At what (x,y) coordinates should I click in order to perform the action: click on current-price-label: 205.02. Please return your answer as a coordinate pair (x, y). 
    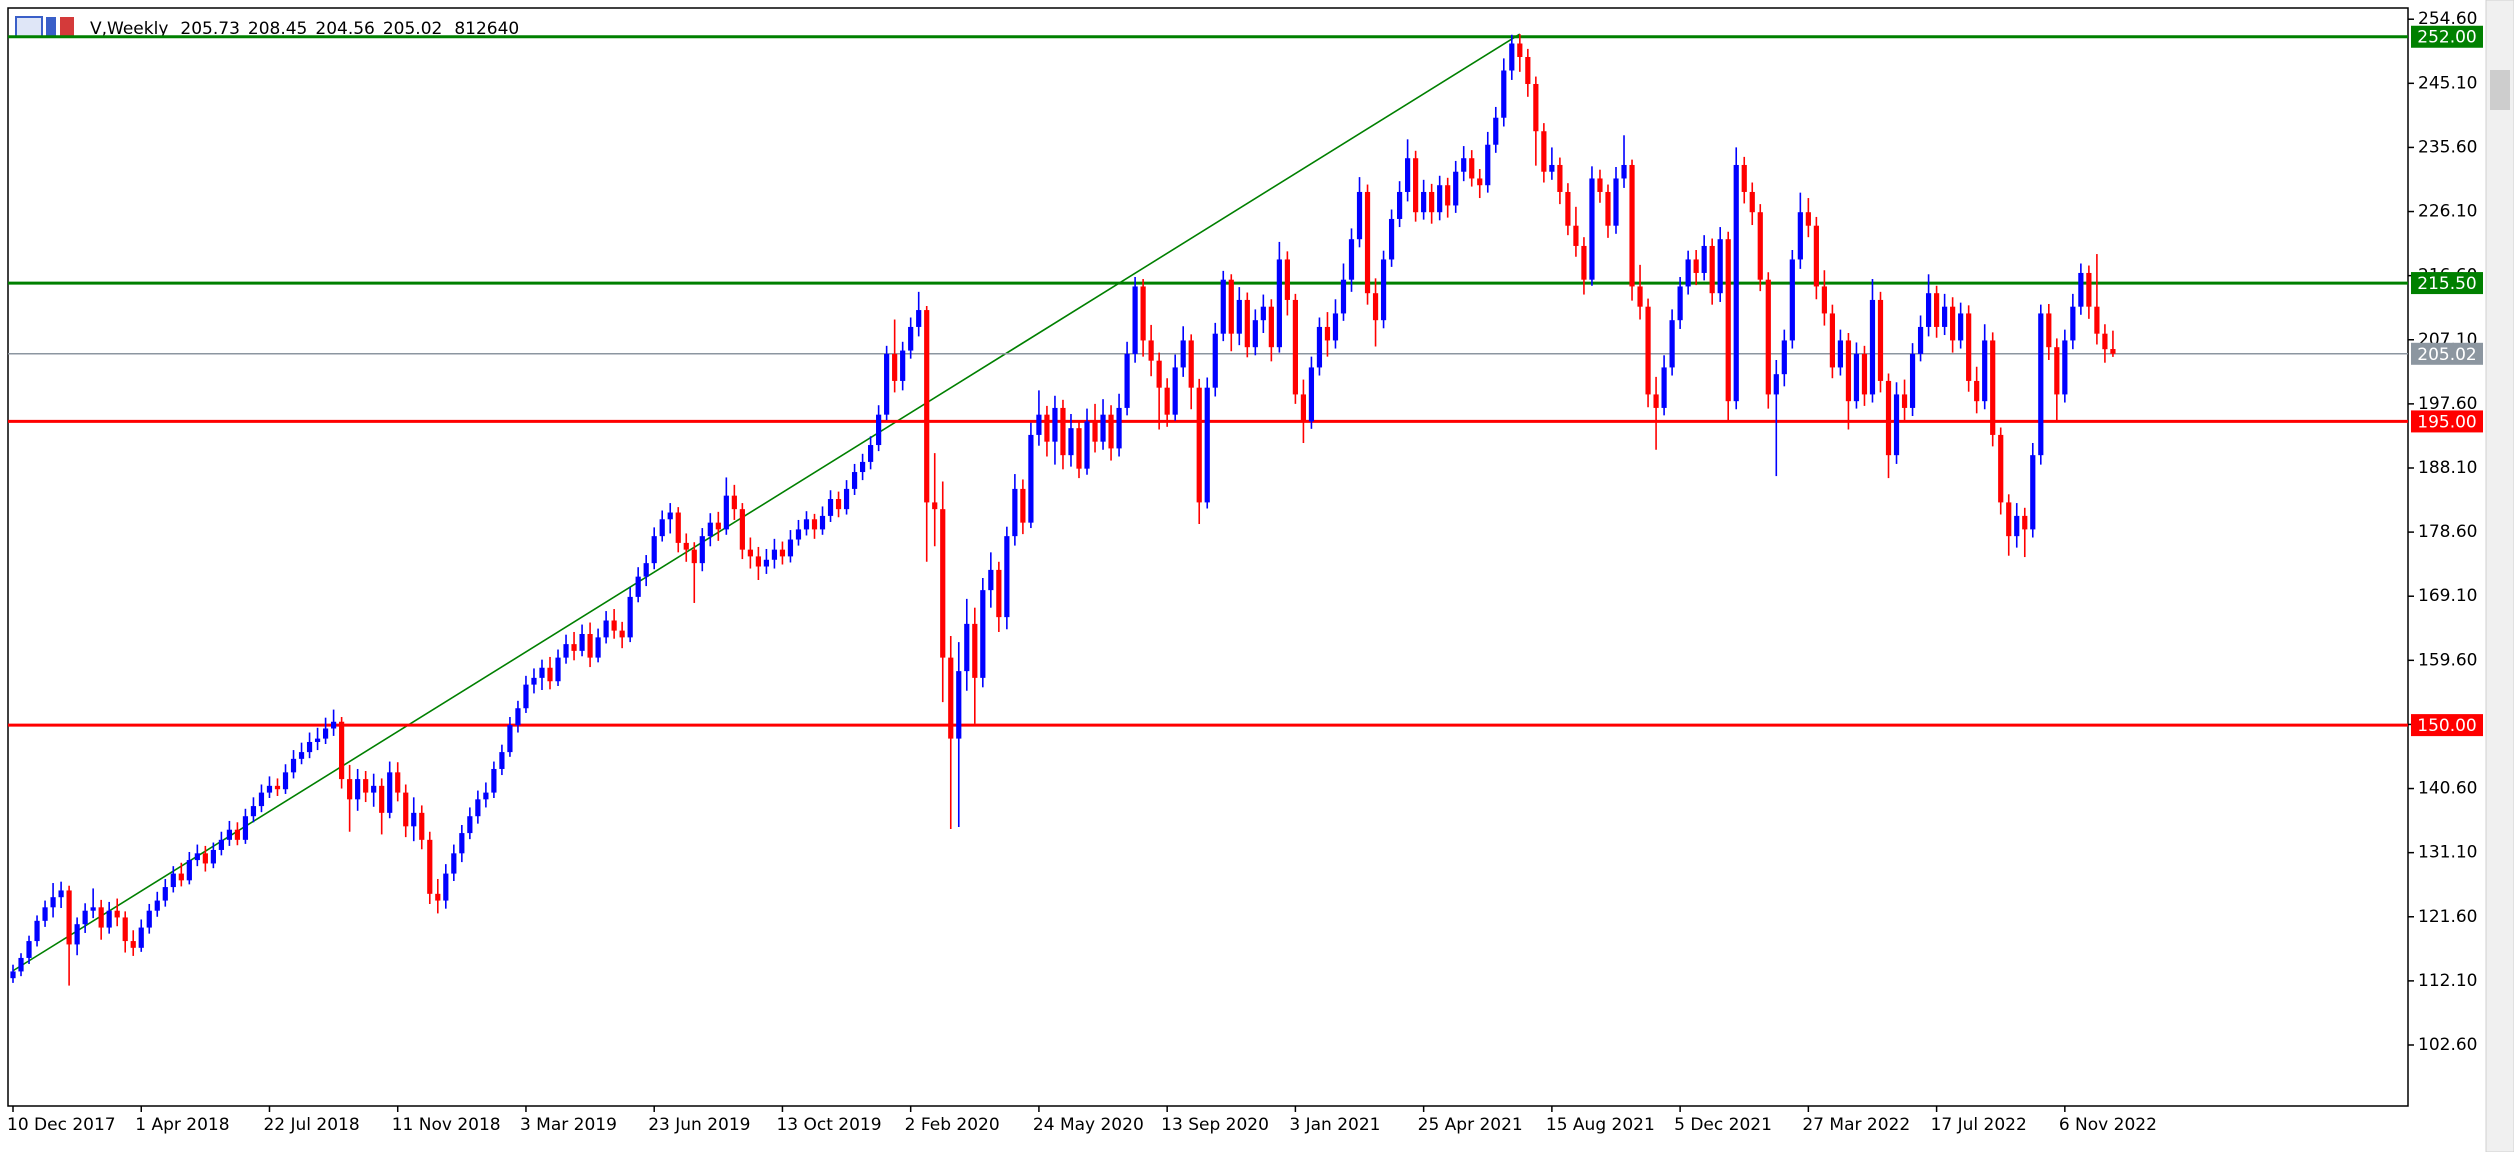
    Looking at the image, I should click on (2446, 355).